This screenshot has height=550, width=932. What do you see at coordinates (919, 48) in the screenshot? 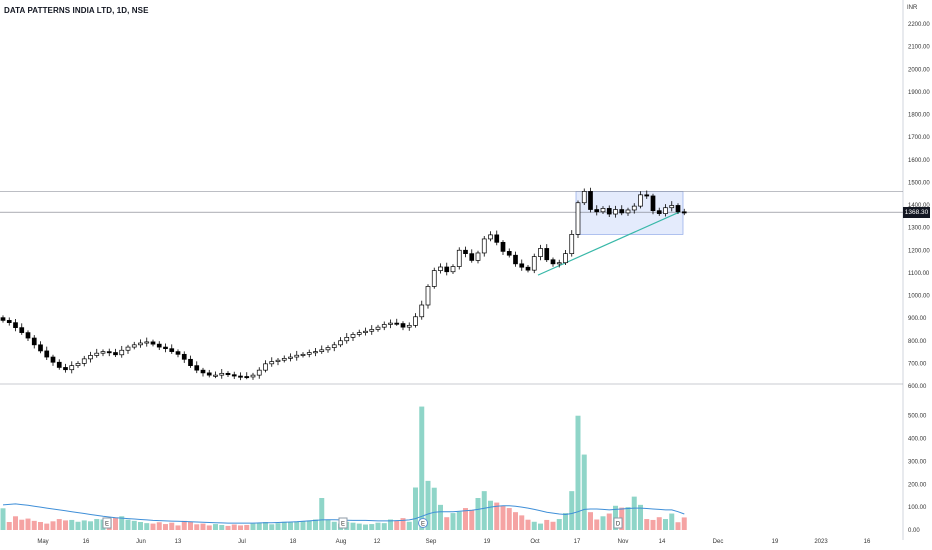
I see `price-tick-label: 2100.00` at bounding box center [919, 48].